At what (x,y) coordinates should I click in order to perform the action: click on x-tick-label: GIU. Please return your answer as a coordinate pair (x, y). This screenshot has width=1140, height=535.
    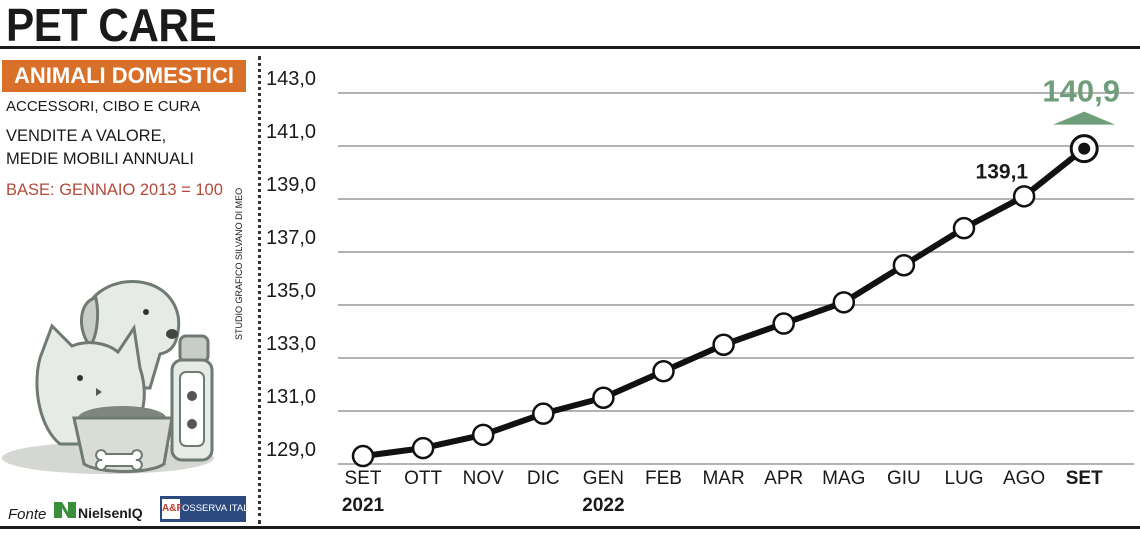
    Looking at the image, I should click on (904, 478).